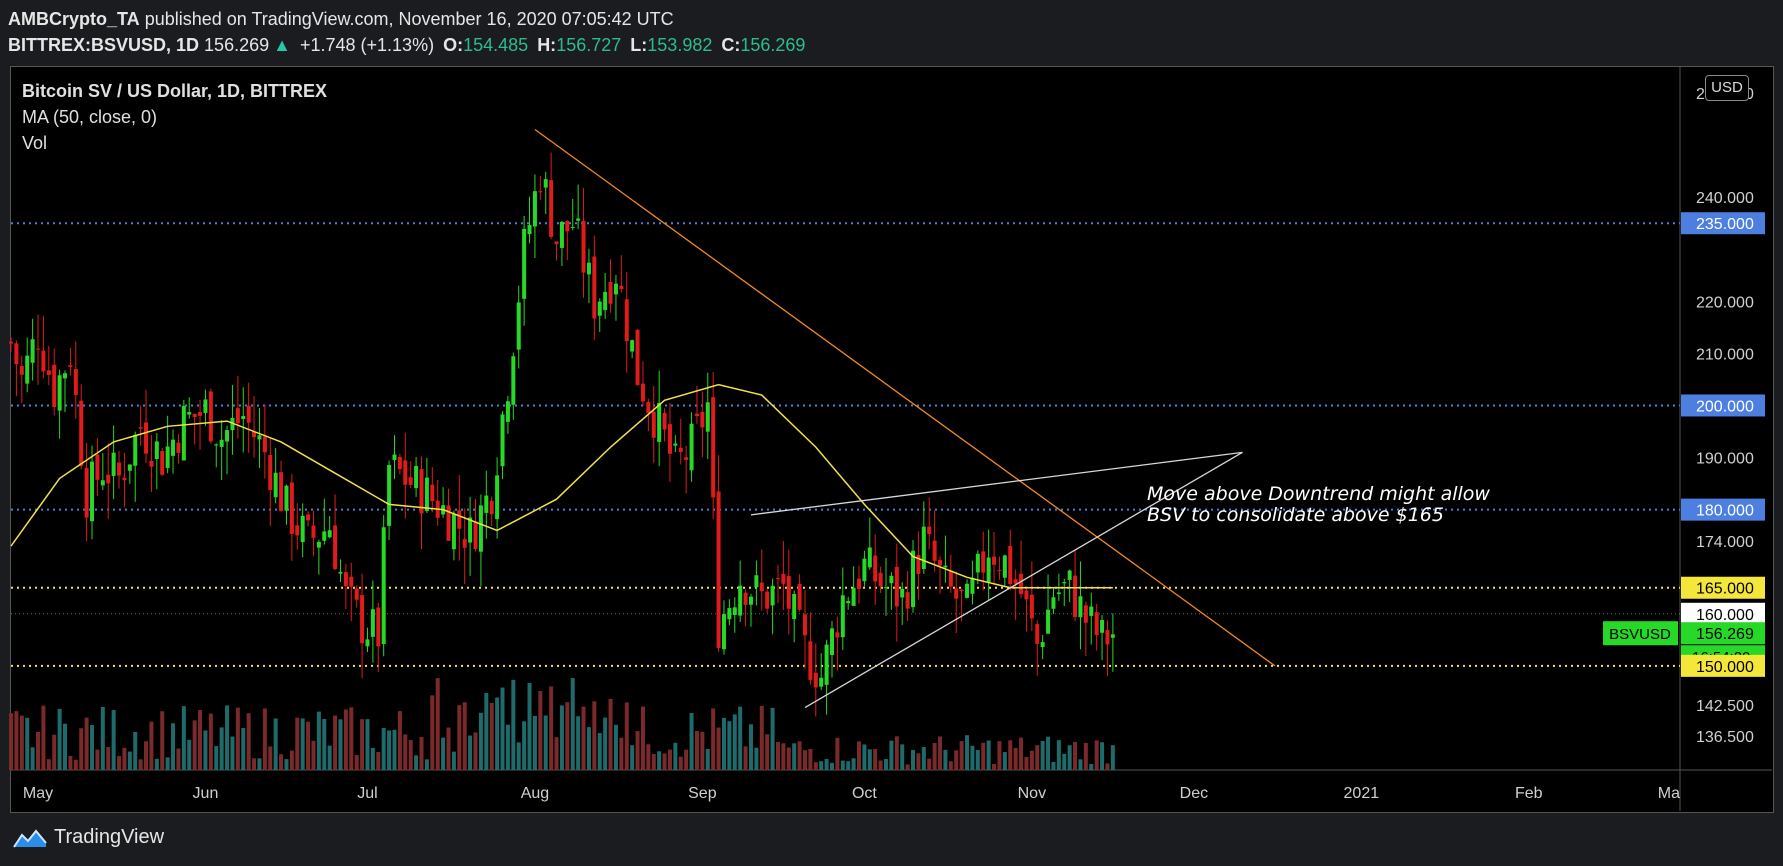 The image size is (1783, 866). Describe the element at coordinates (88, 837) in the screenshot. I see `footer-brand: TradingView` at that location.